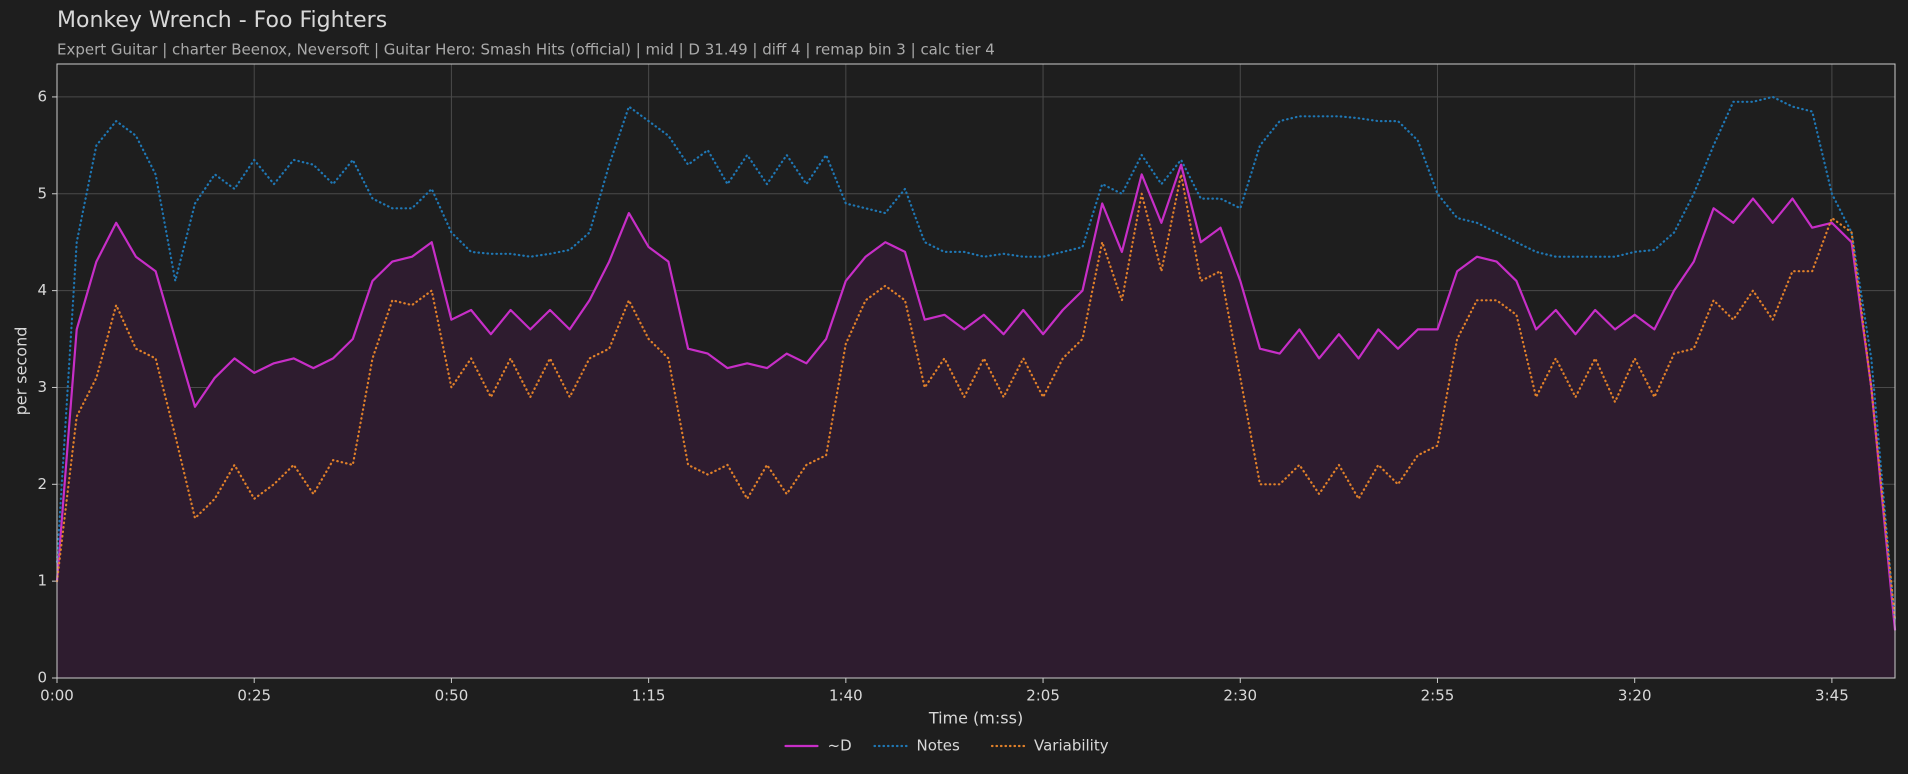 The width and height of the screenshot is (1908, 774). I want to click on x-tick-label: 2:30, so click(1240, 696).